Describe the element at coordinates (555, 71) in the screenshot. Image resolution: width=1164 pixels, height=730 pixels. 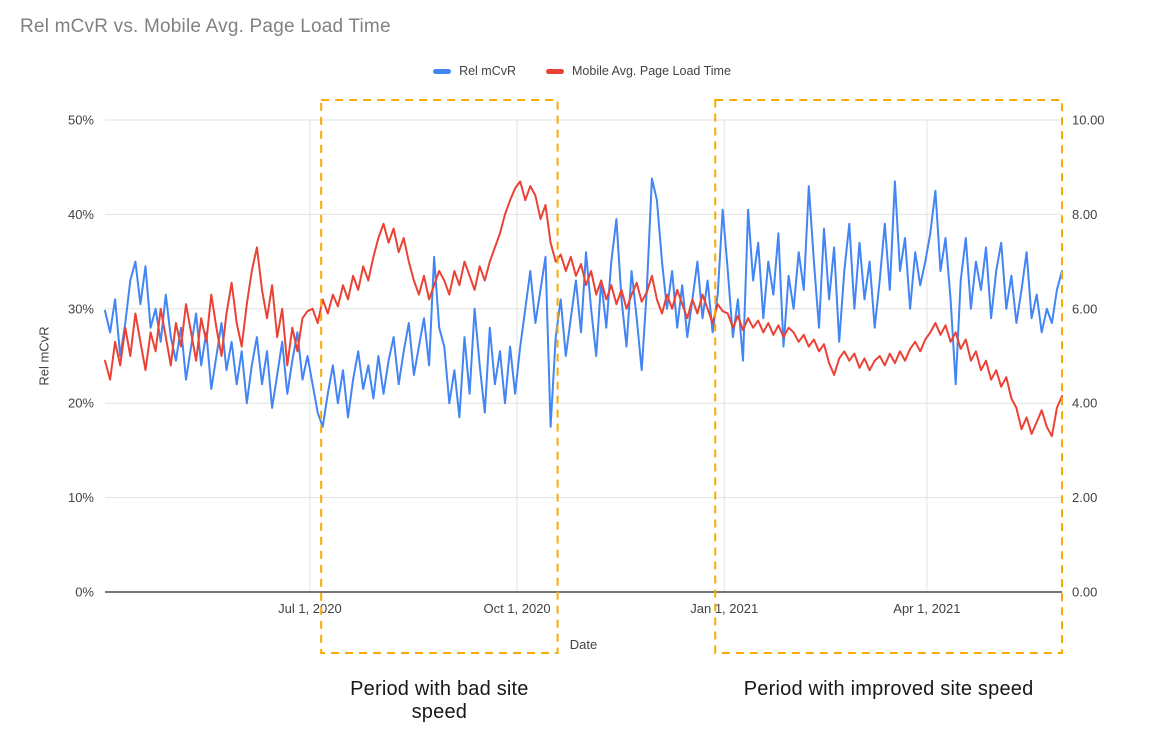
I see `legend-swatch-page-load-time` at that location.